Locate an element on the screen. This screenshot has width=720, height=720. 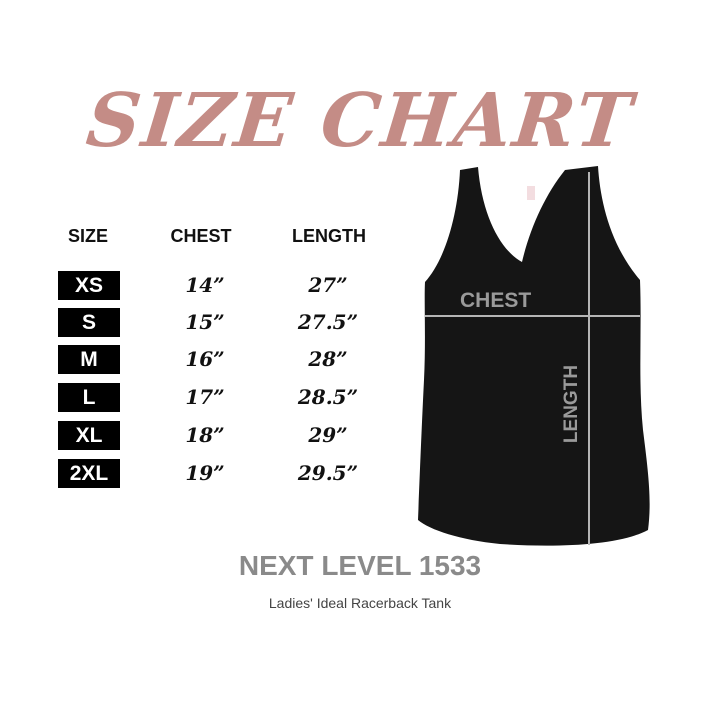
length-label: LENGTH is located at coordinates (571, 404).